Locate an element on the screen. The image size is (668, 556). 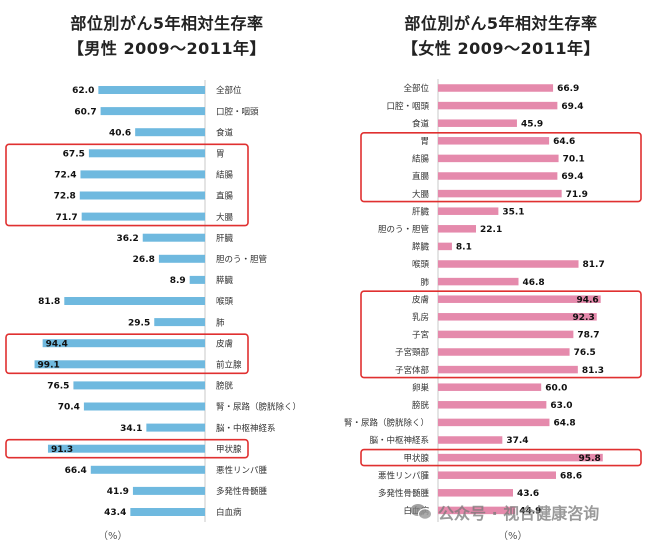
male-category-label: 肝臓 is located at coordinates (225, 238).